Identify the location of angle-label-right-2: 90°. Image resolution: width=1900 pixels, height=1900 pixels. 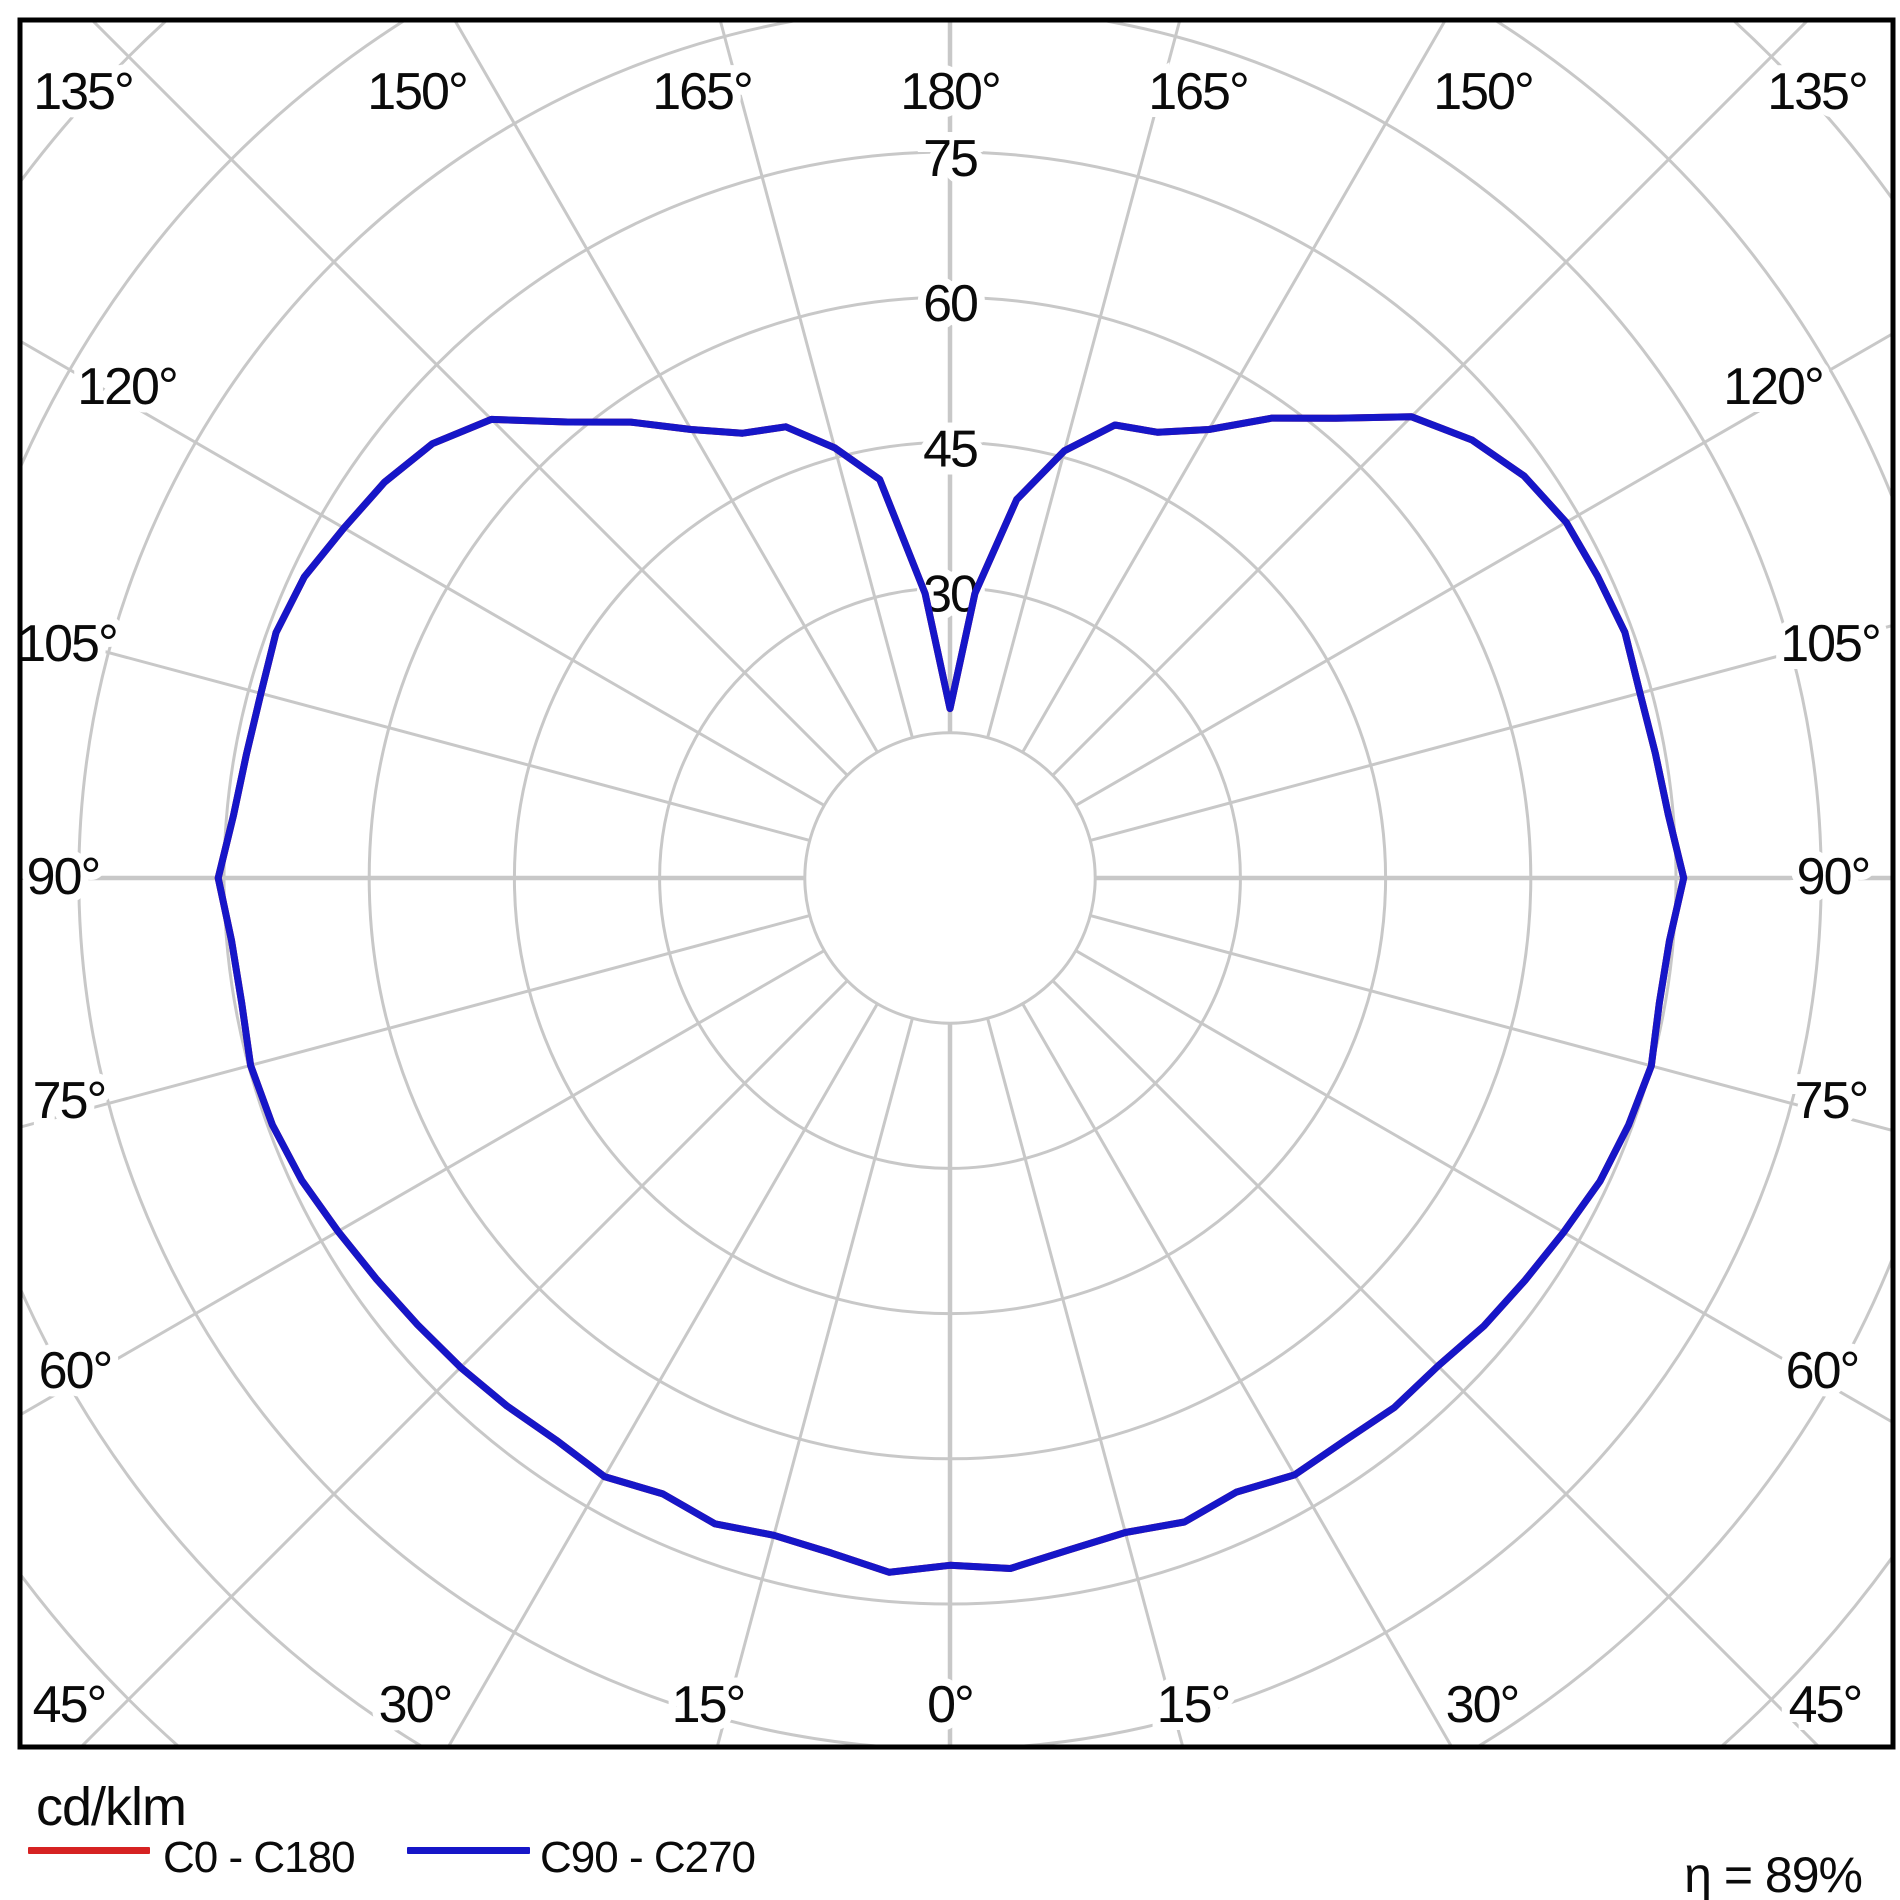
(1833, 877).